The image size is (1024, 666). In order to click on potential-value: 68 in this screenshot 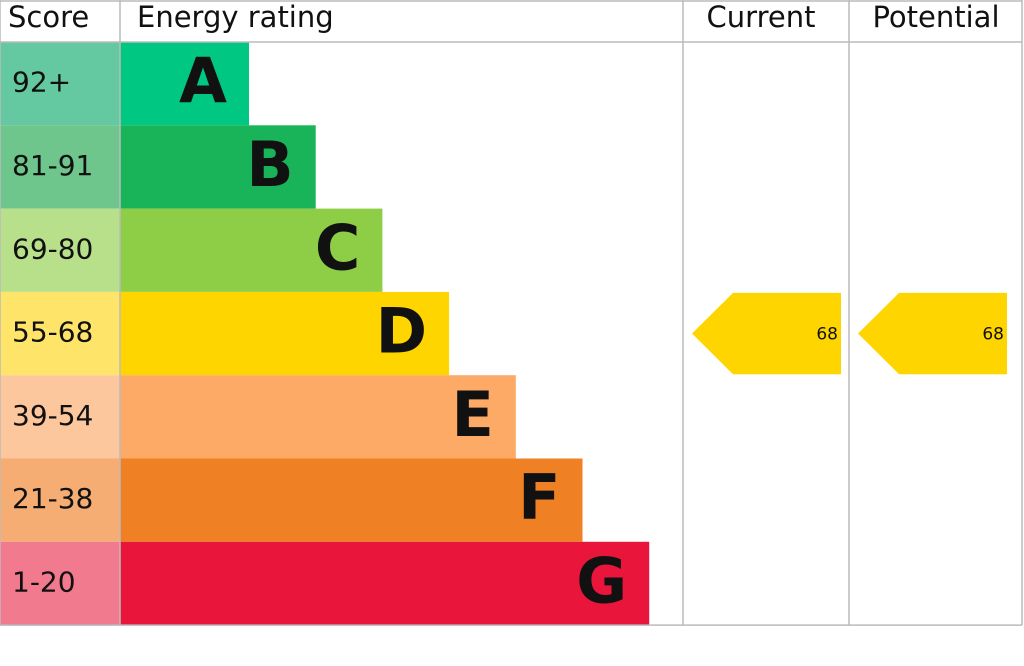, I will do `click(993, 335)`.